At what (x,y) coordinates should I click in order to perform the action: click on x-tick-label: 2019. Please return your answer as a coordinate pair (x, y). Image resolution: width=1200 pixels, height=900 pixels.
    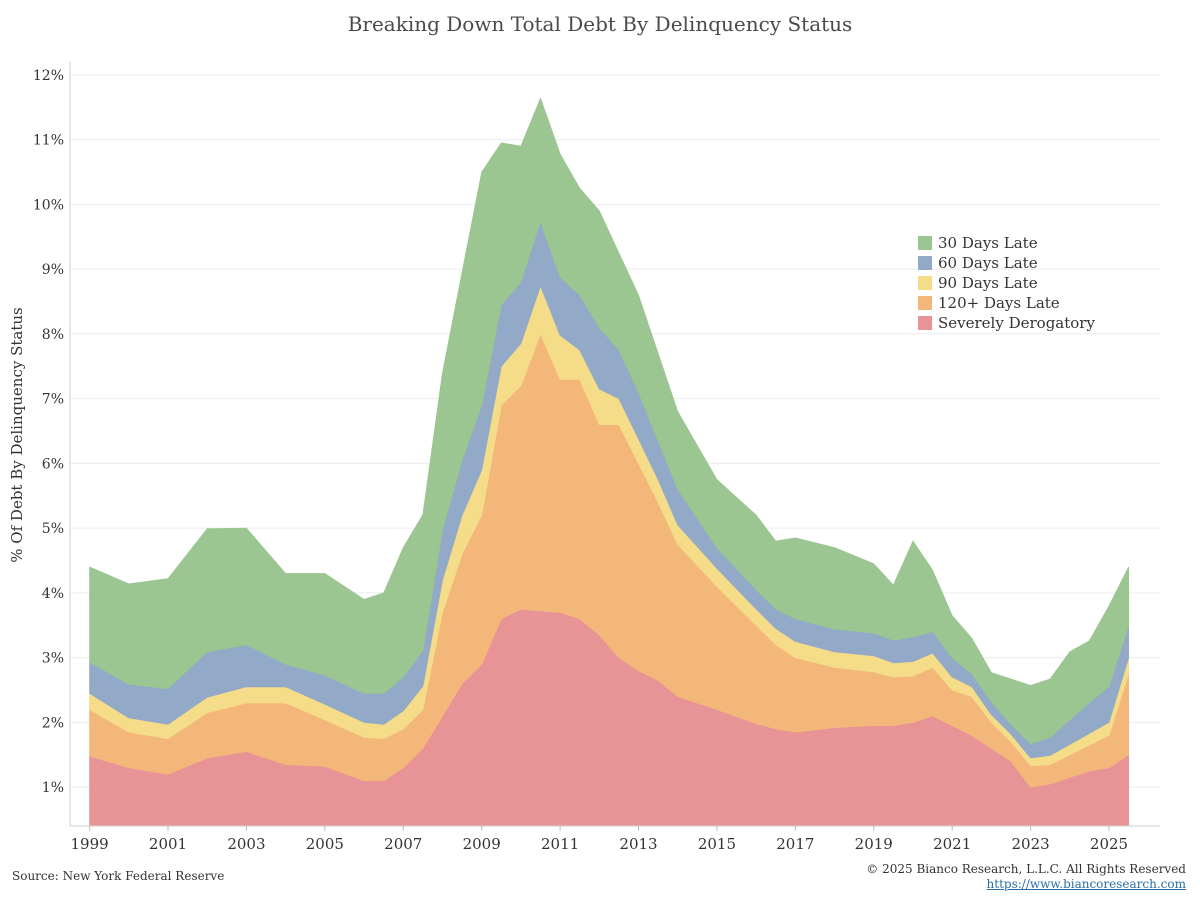
    Looking at the image, I should click on (874, 844).